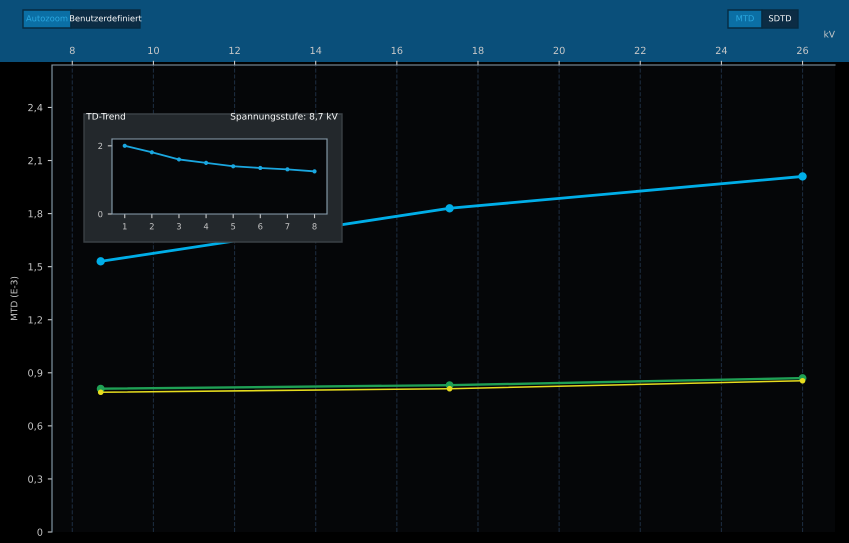  What do you see at coordinates (780, 18) in the screenshot?
I see `text: SDTD` at bounding box center [780, 18].